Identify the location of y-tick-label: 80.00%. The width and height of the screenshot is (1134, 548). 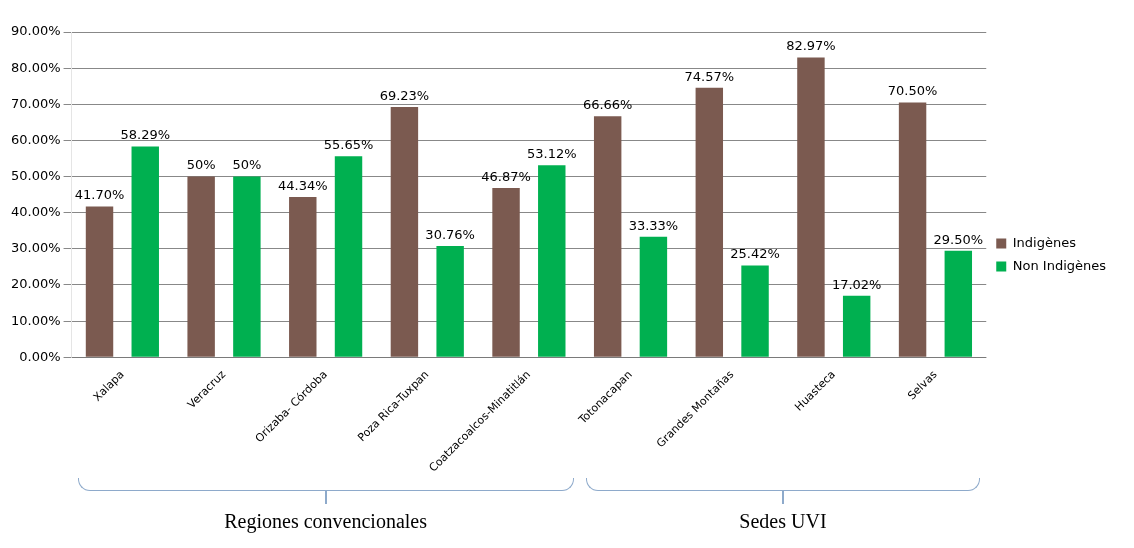
(35, 67).